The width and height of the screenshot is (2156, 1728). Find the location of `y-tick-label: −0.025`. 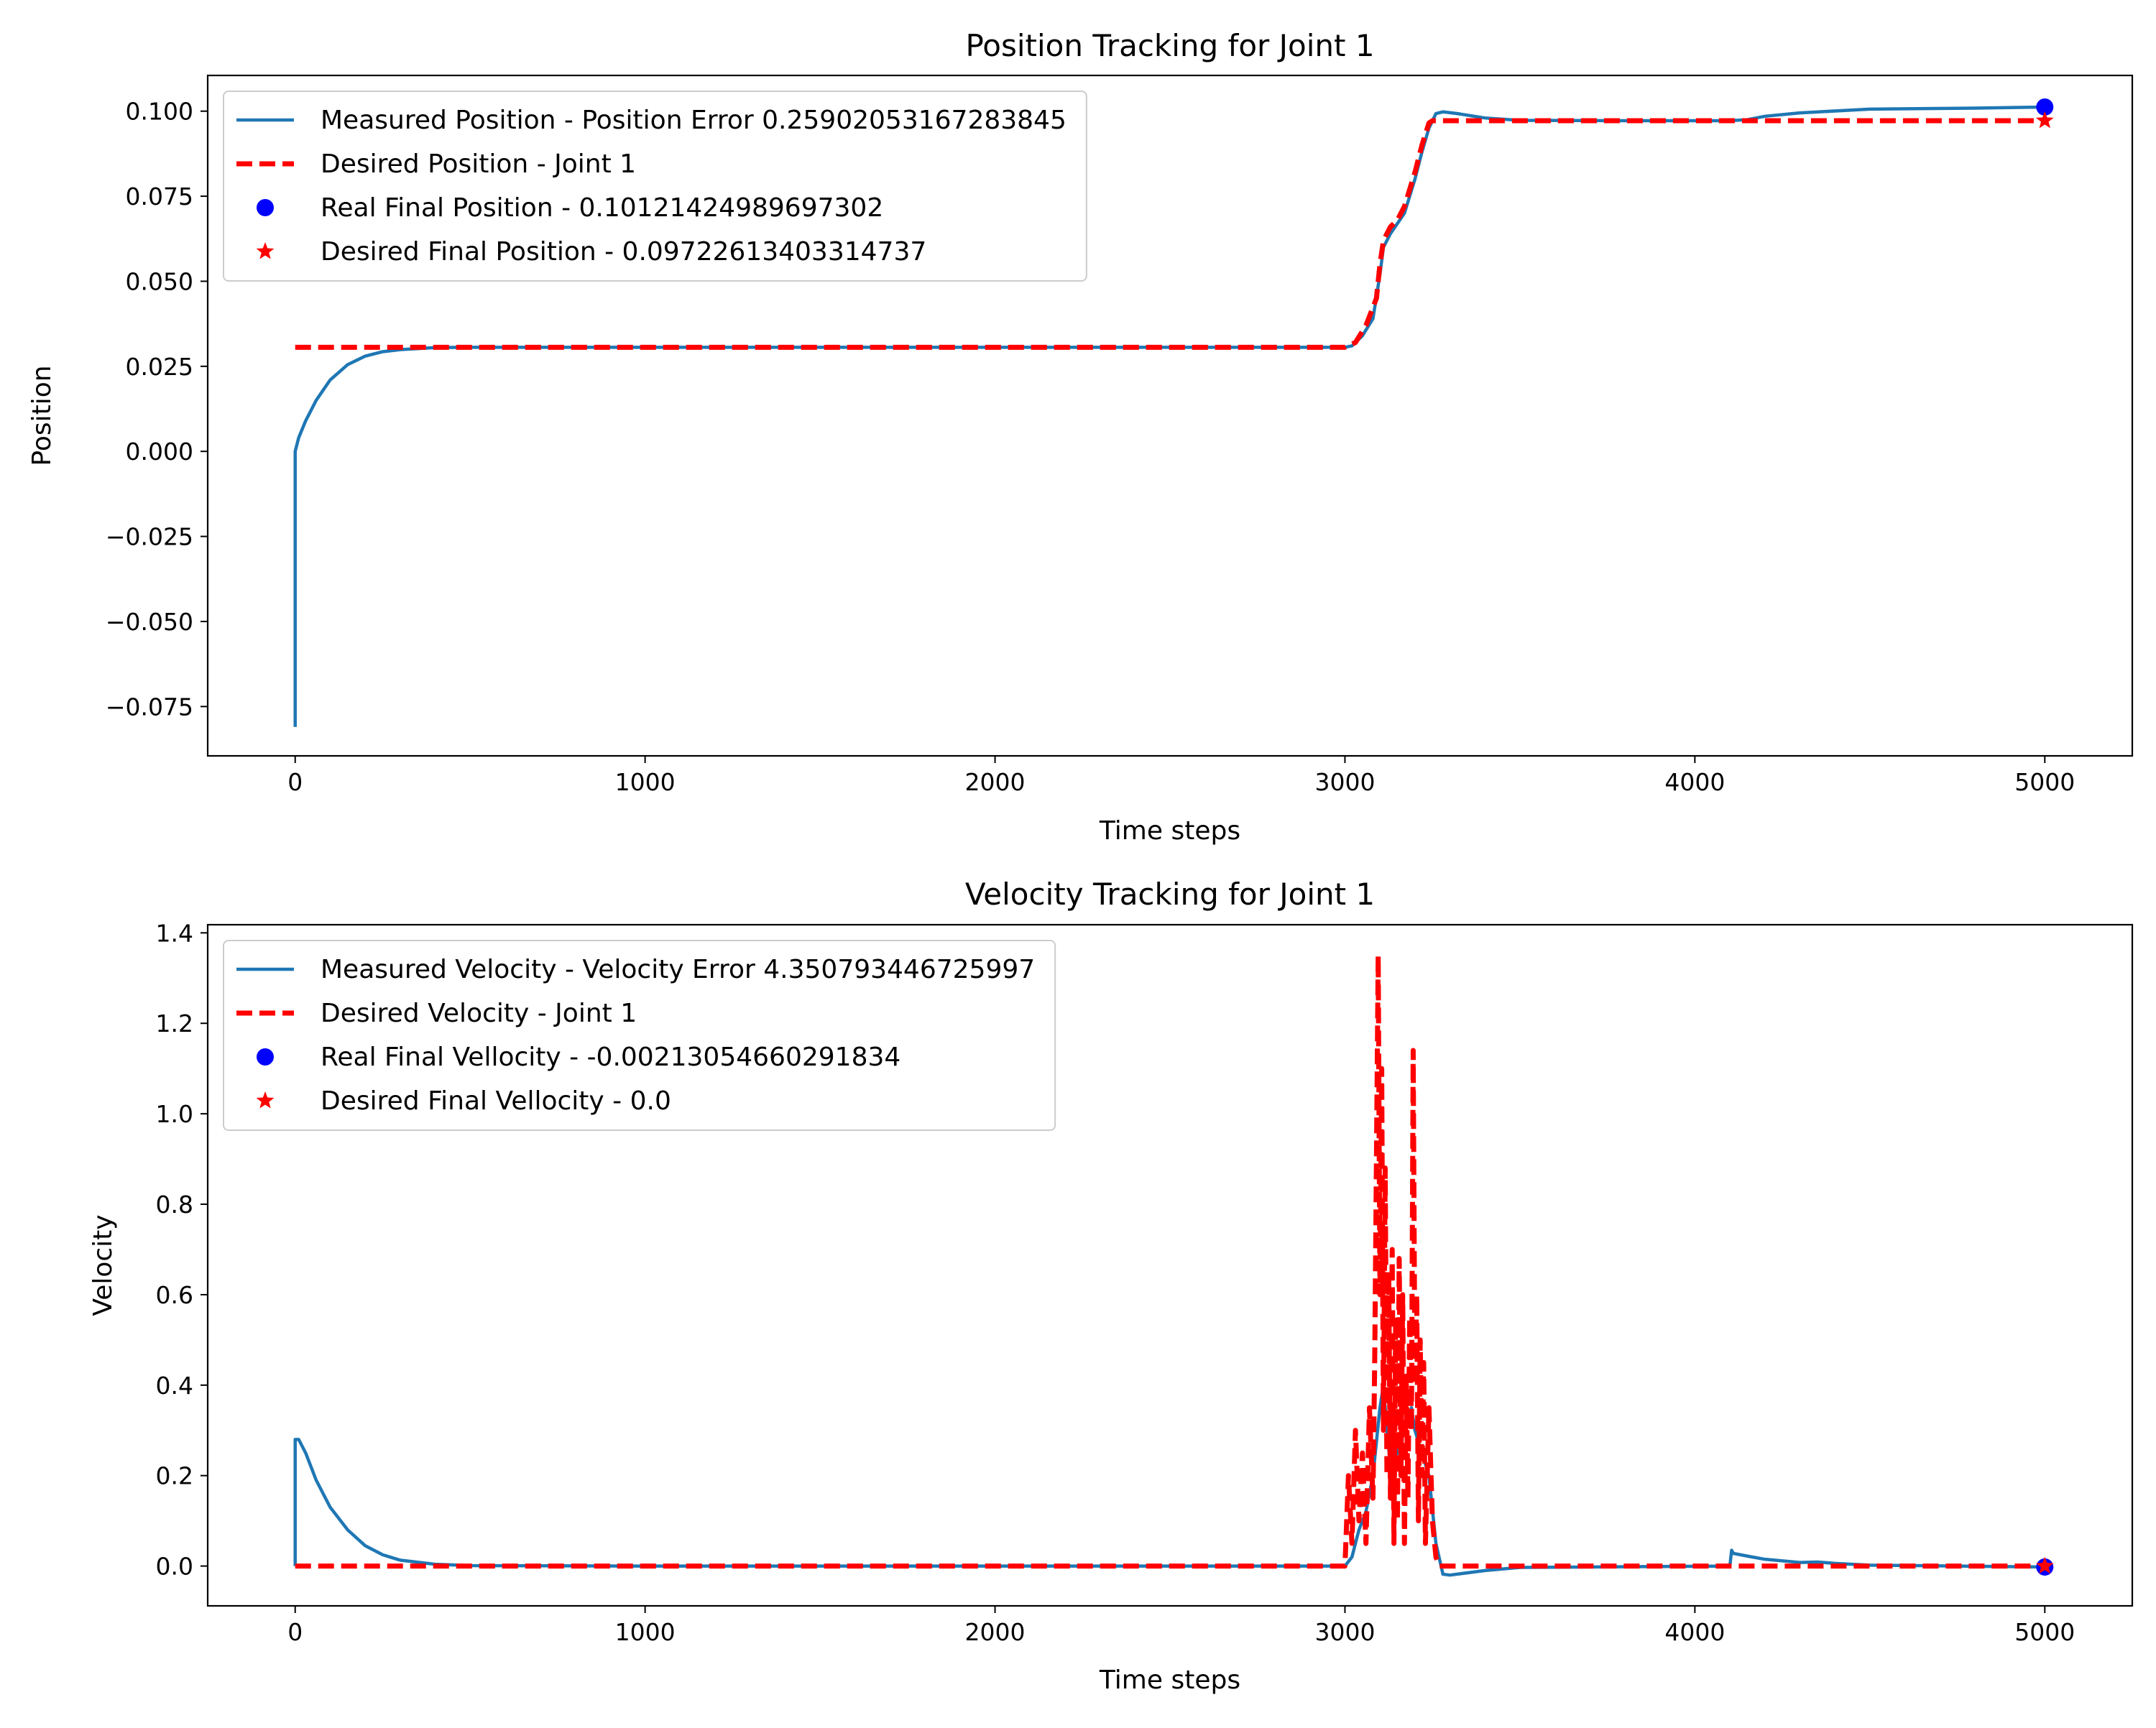

y-tick-label: −0.025 is located at coordinates (149, 537).